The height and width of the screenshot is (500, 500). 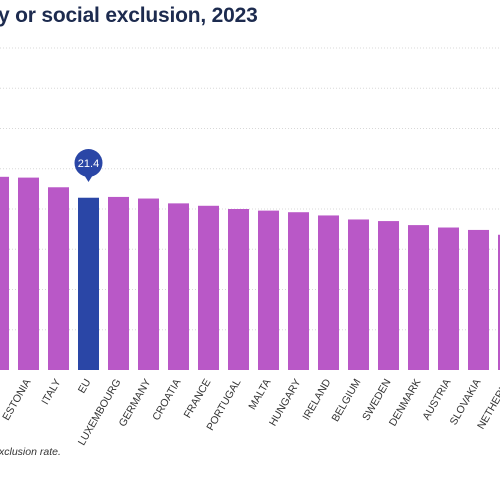 I want to click on highlight-bubble, so click(x=88, y=163).